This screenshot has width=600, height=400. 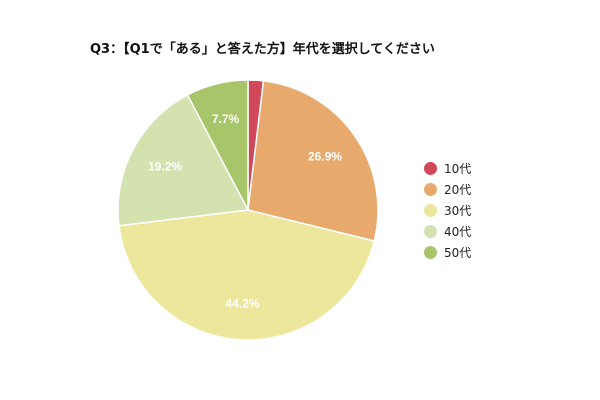 I want to click on legend-label: 10代, so click(x=458, y=169).